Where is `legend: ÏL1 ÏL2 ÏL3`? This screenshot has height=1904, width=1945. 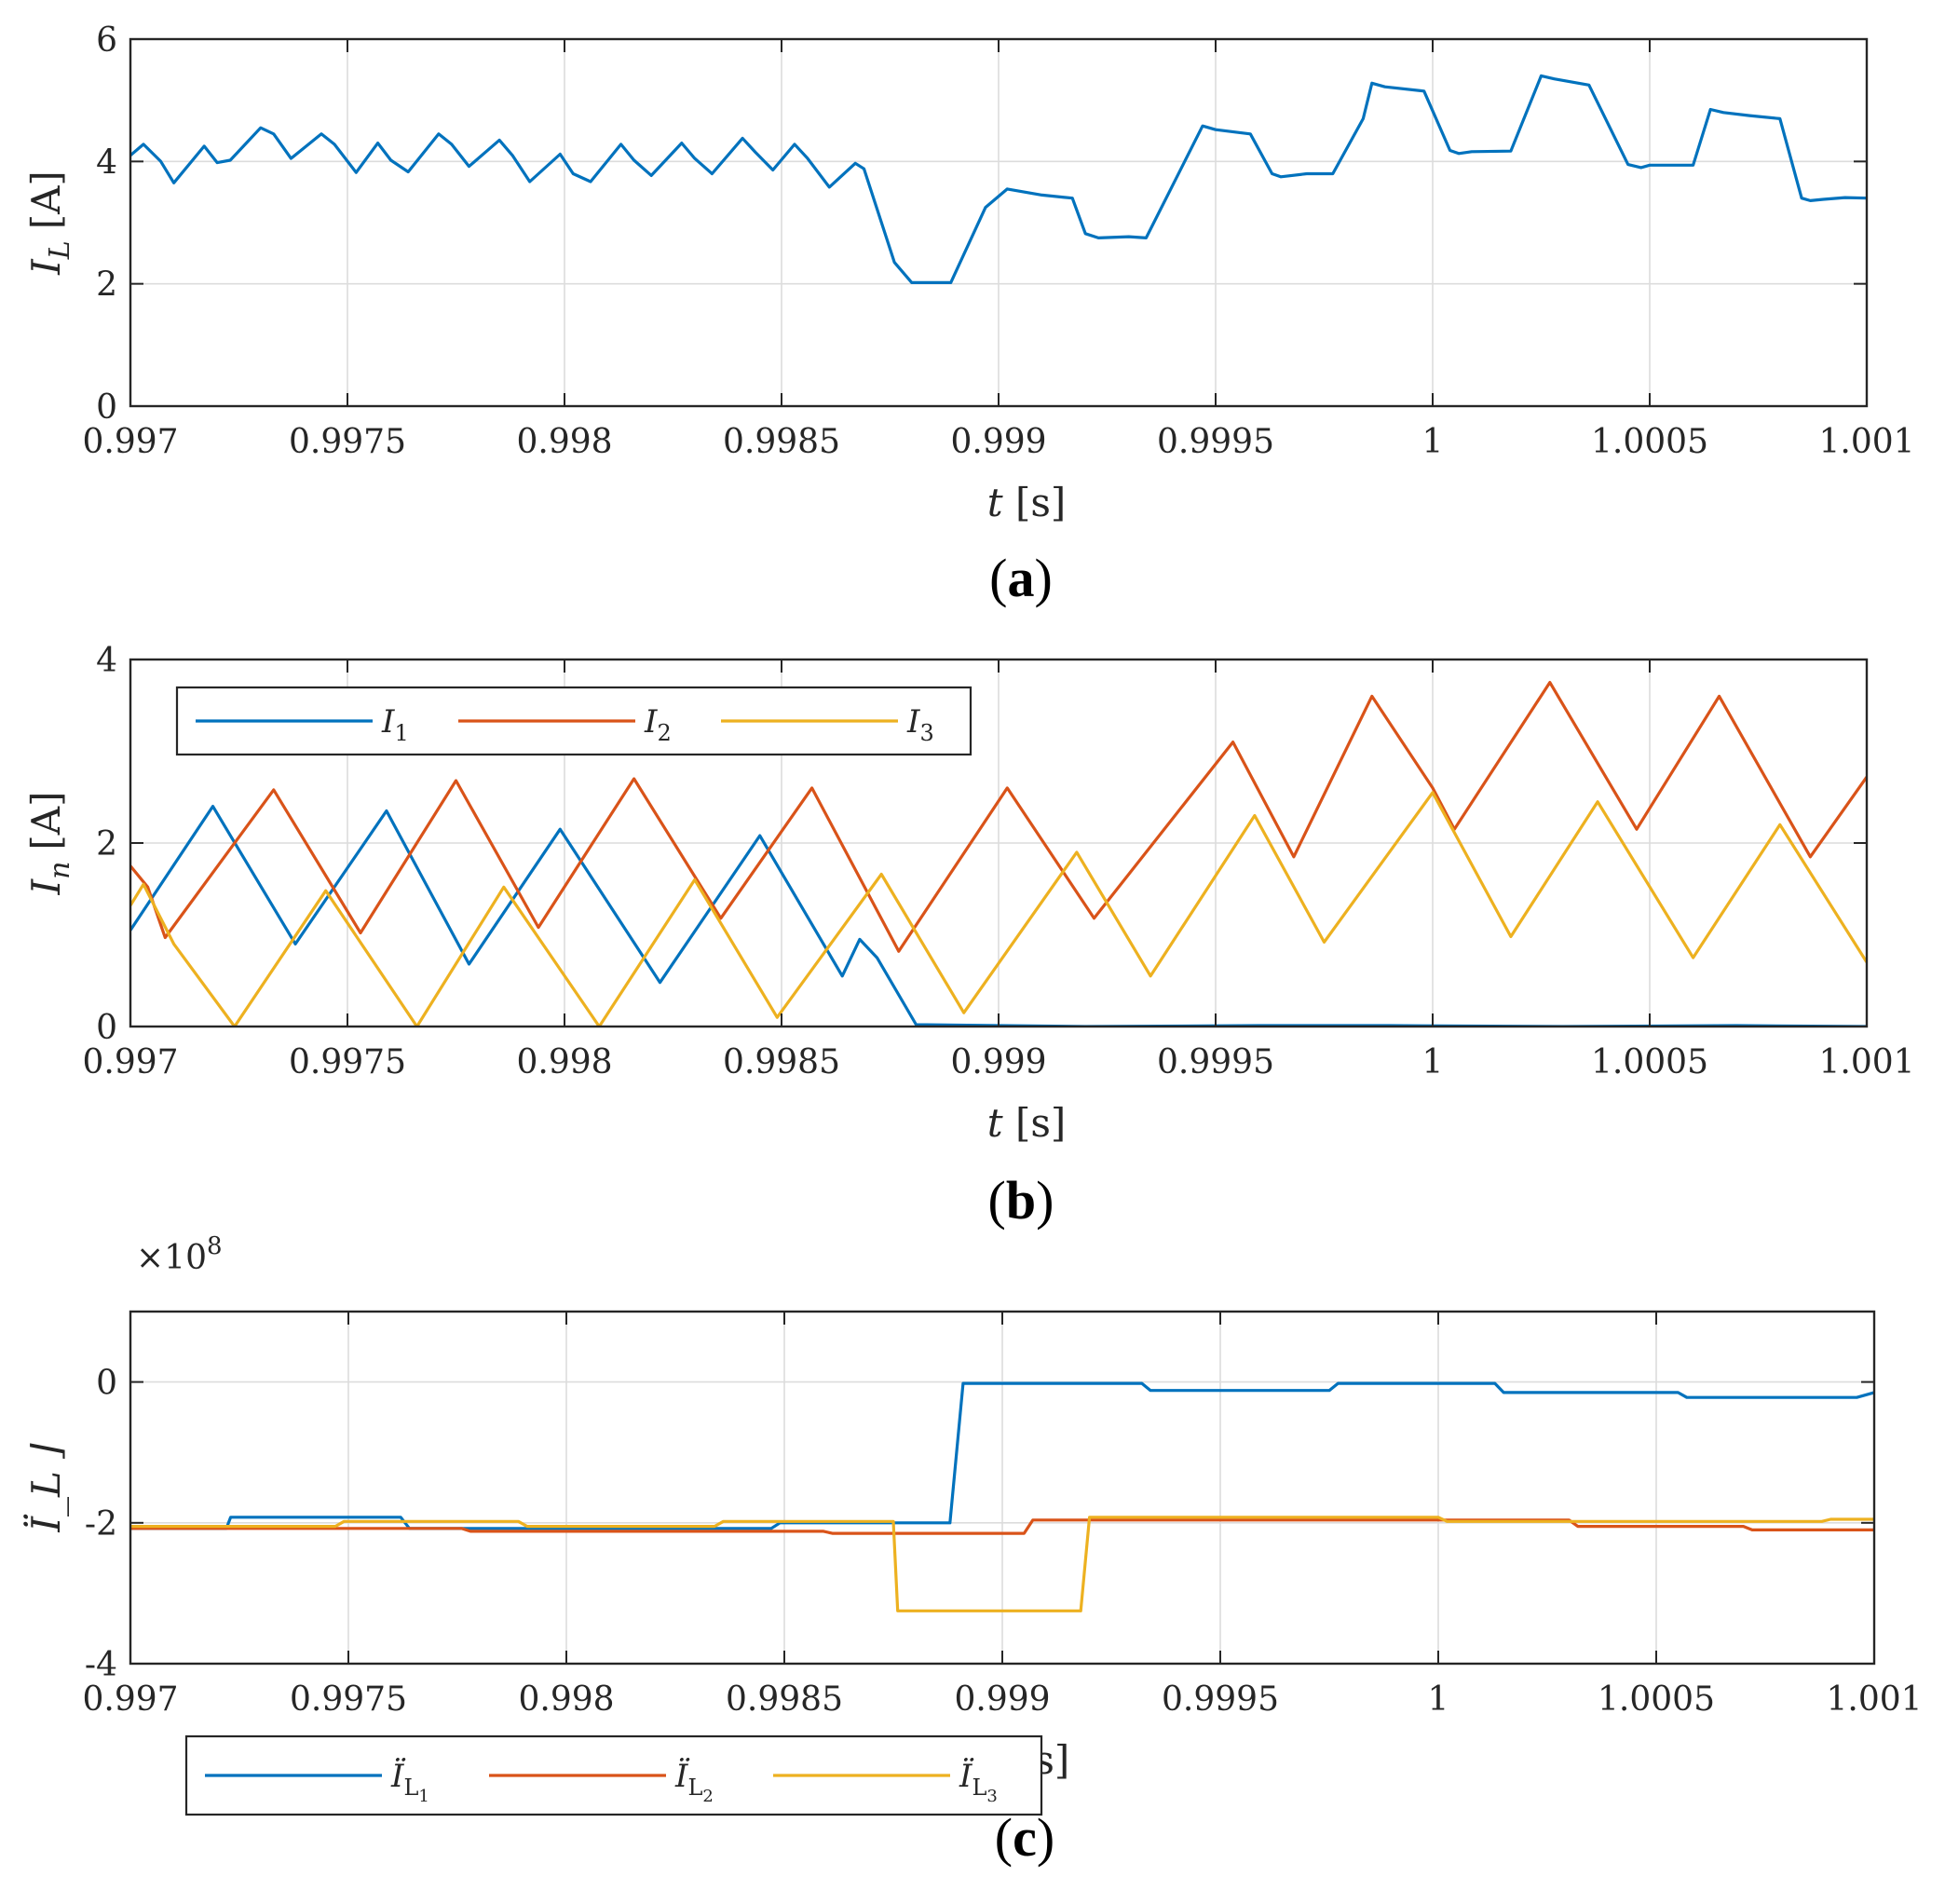 legend: ÏL1 ÏL2 ÏL3 is located at coordinates (613, 1775).